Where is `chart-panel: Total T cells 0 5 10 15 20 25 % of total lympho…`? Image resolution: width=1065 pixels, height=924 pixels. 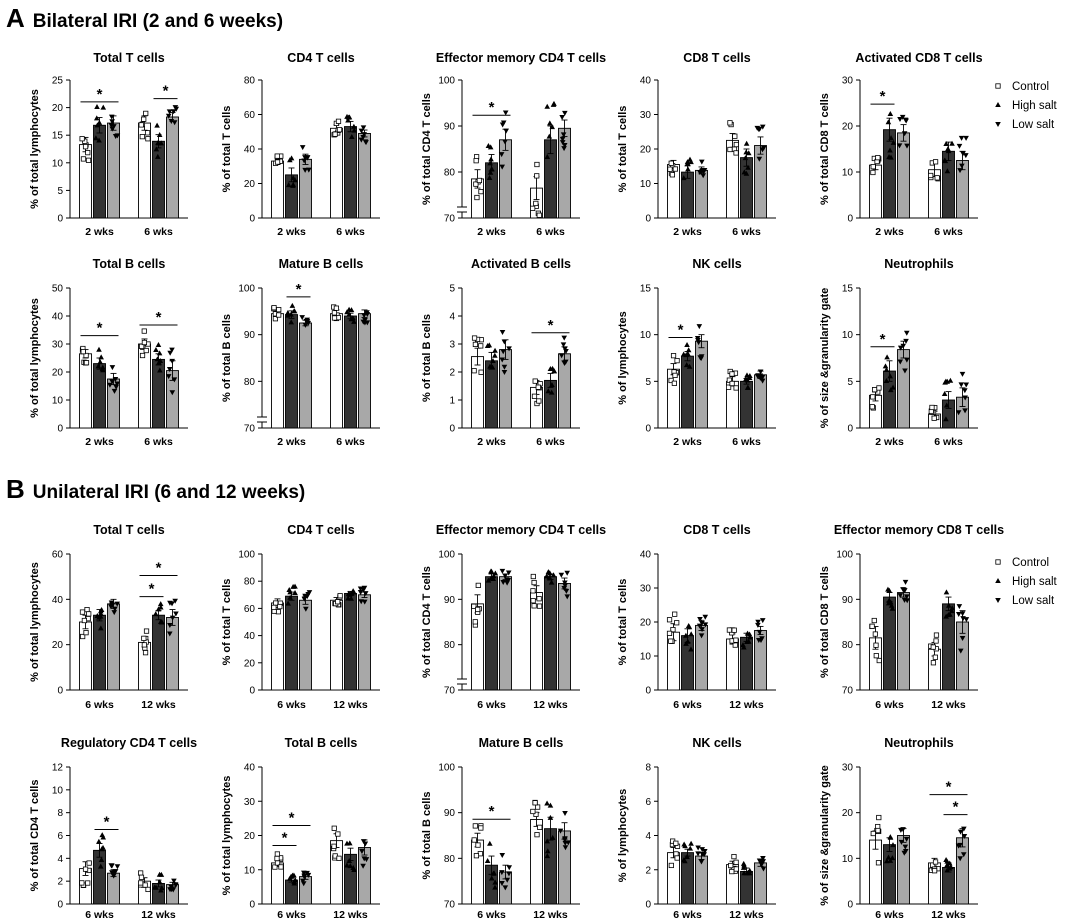 chart-panel: Total T cells 0 5 10 15 20 25 % of total lympho… is located at coordinates (108, 144).